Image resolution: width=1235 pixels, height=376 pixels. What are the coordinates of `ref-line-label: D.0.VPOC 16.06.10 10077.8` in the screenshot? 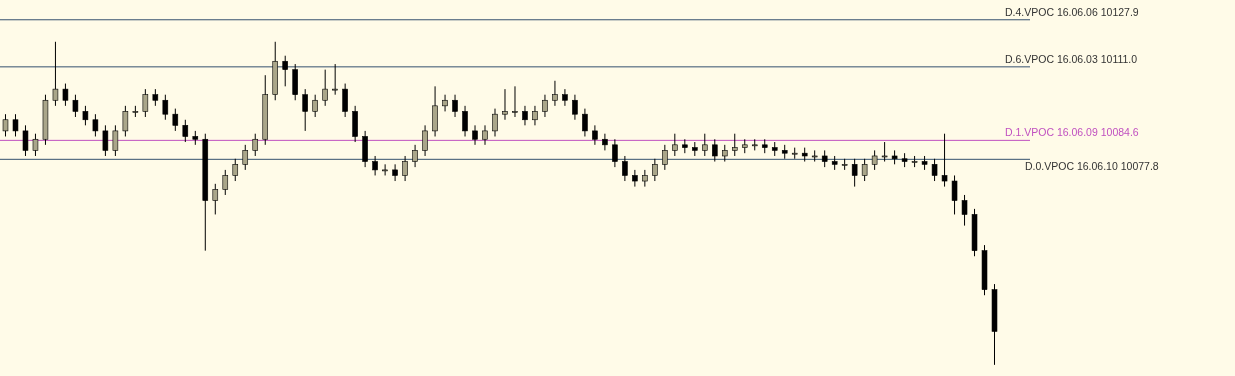 It's located at (1092, 166).